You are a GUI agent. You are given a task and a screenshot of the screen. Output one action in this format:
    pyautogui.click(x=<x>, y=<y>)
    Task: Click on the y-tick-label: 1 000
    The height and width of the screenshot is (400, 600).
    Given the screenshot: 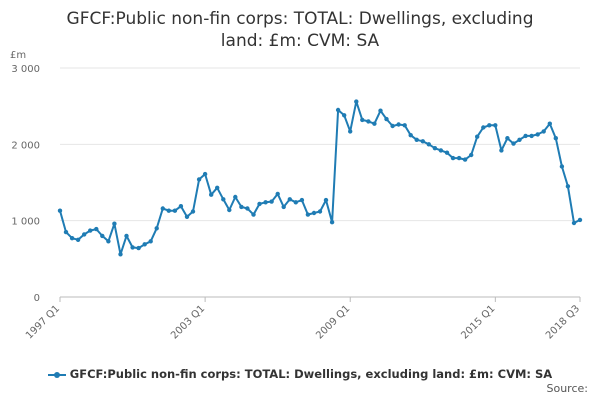 What is the action you would take?
    pyautogui.click(x=25, y=222)
    